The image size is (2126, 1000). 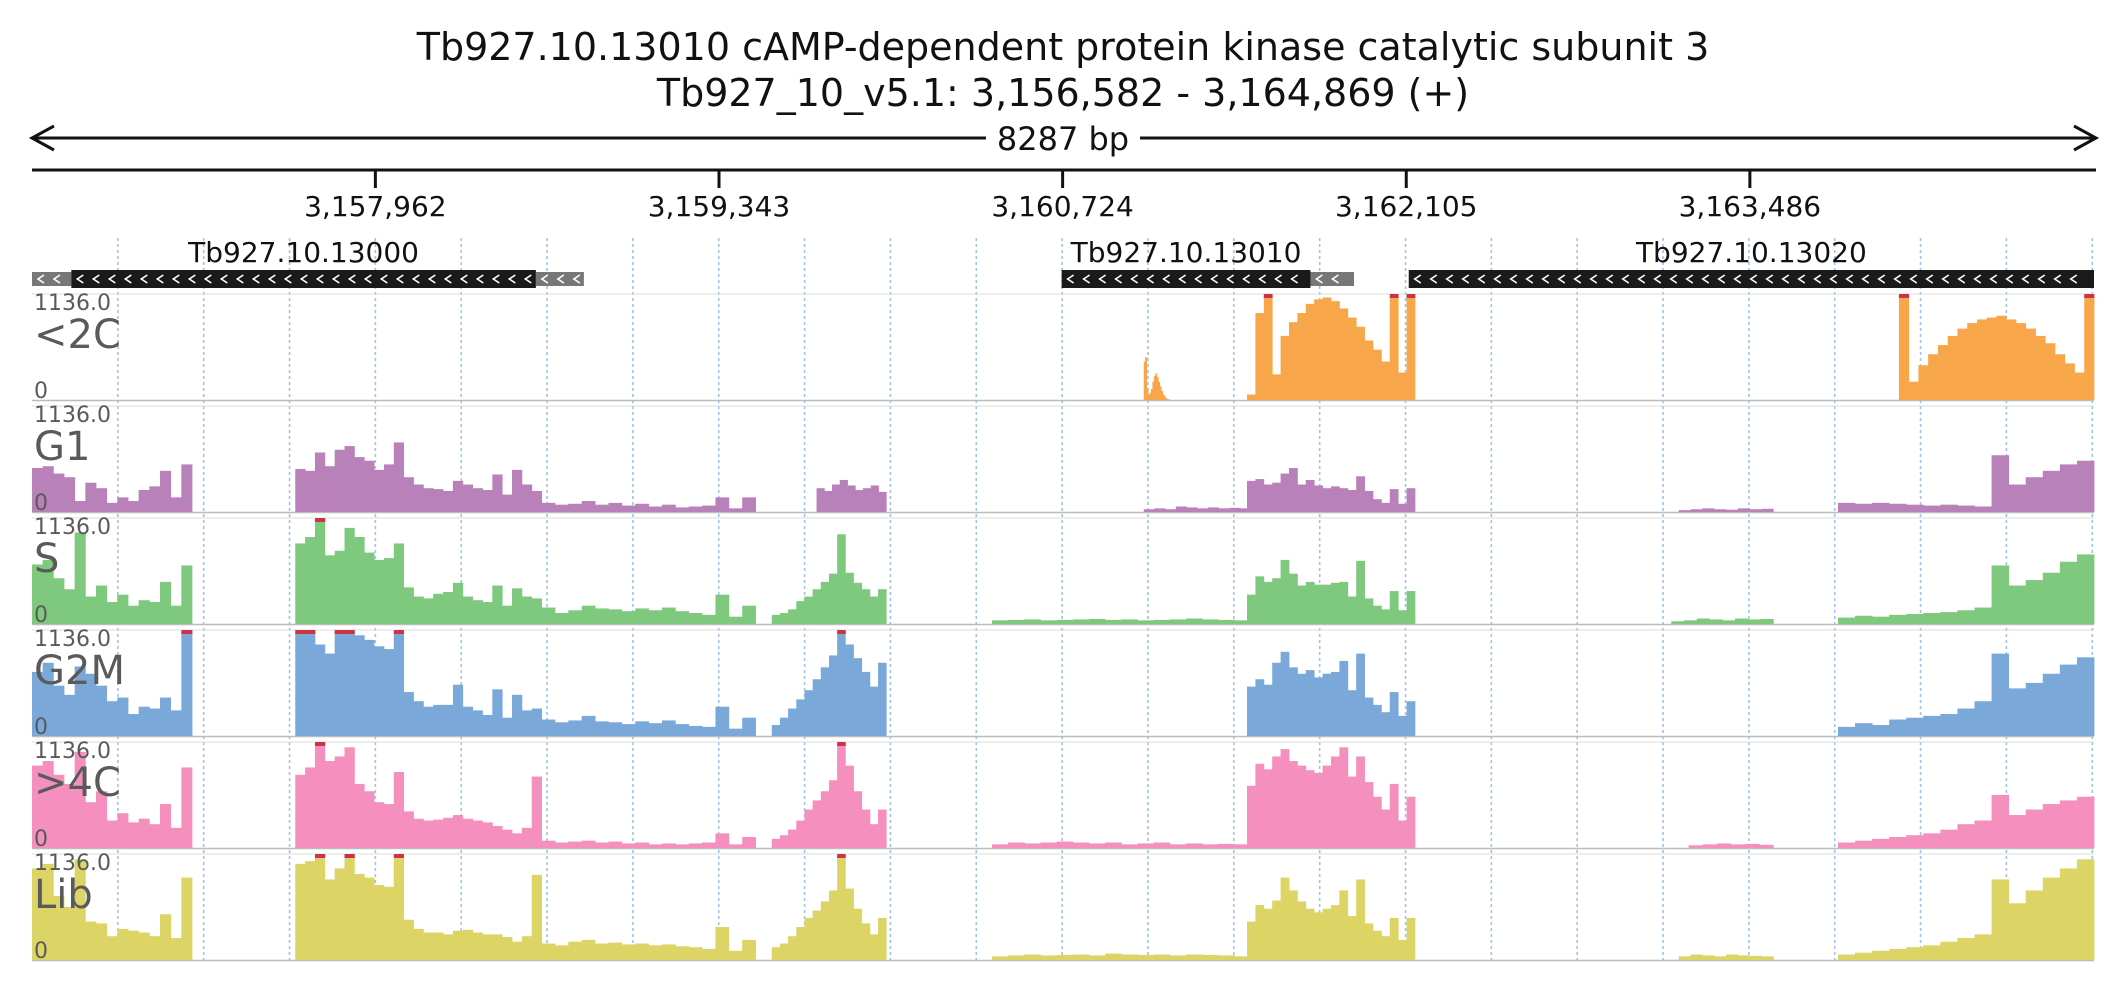 I want to click on track-name-label: Lib, so click(x=63, y=895).